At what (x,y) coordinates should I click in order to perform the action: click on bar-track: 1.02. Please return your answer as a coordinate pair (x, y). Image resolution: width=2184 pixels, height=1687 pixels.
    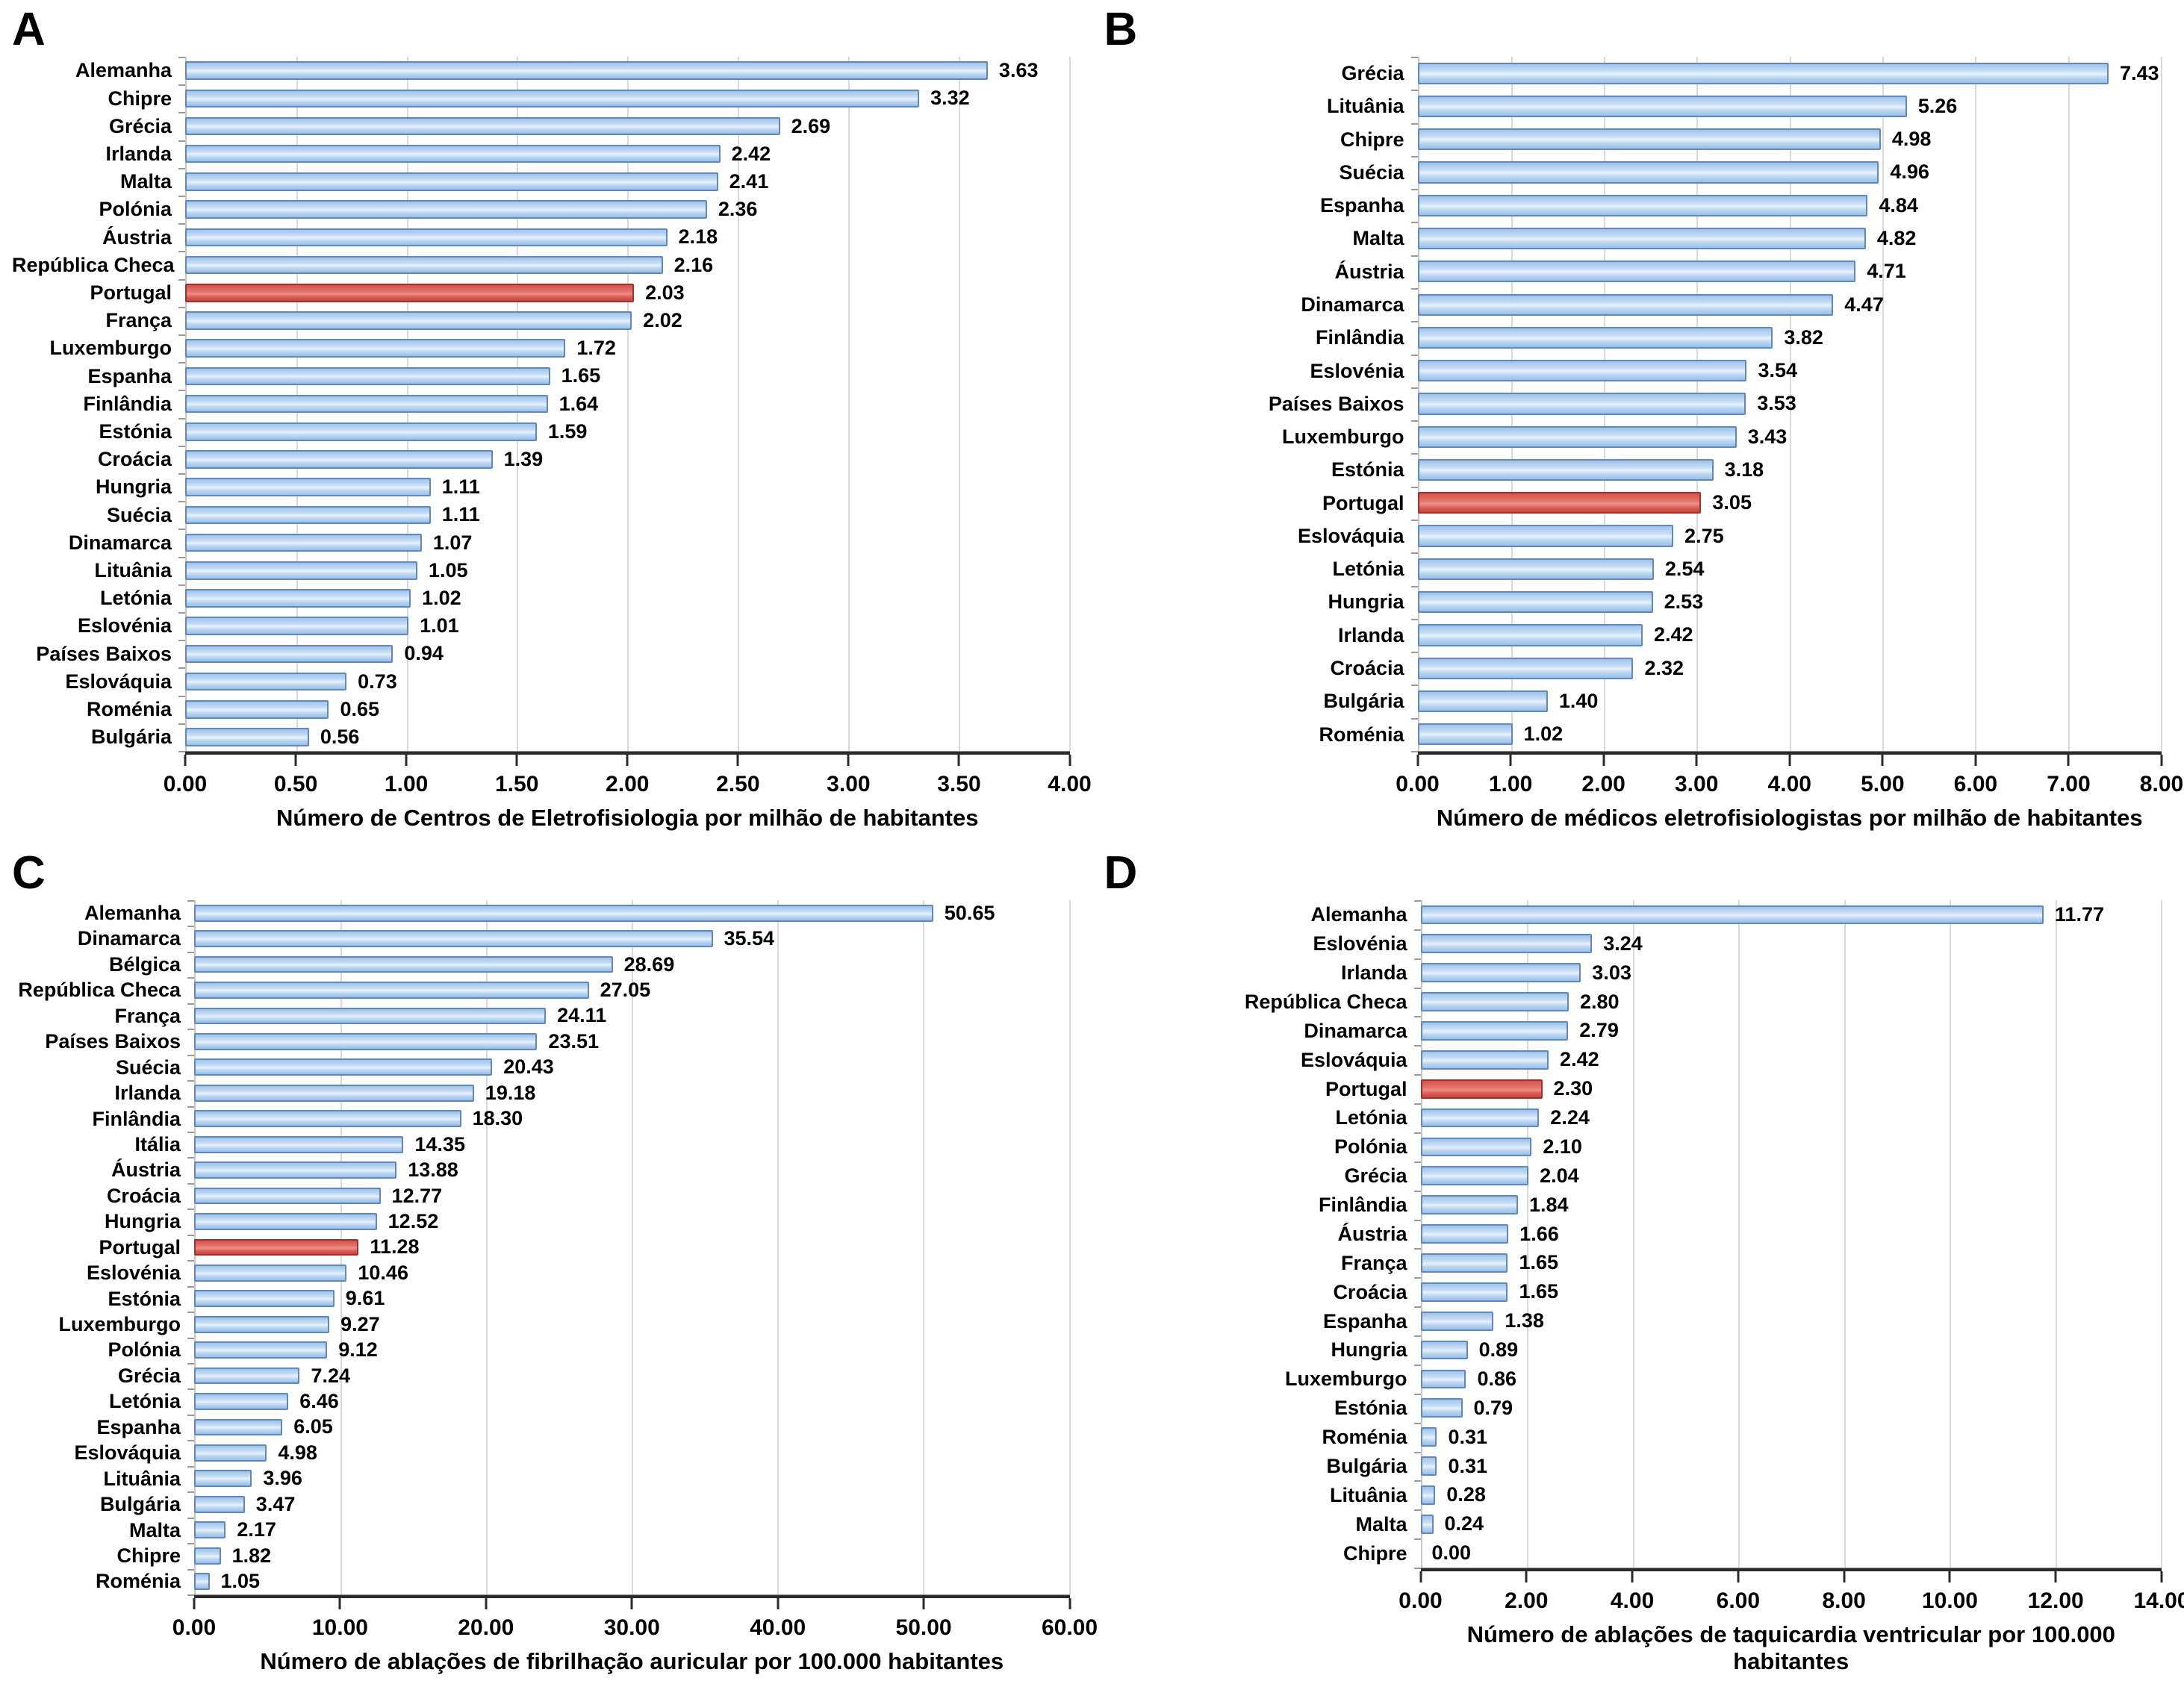
    Looking at the image, I should click on (627, 598).